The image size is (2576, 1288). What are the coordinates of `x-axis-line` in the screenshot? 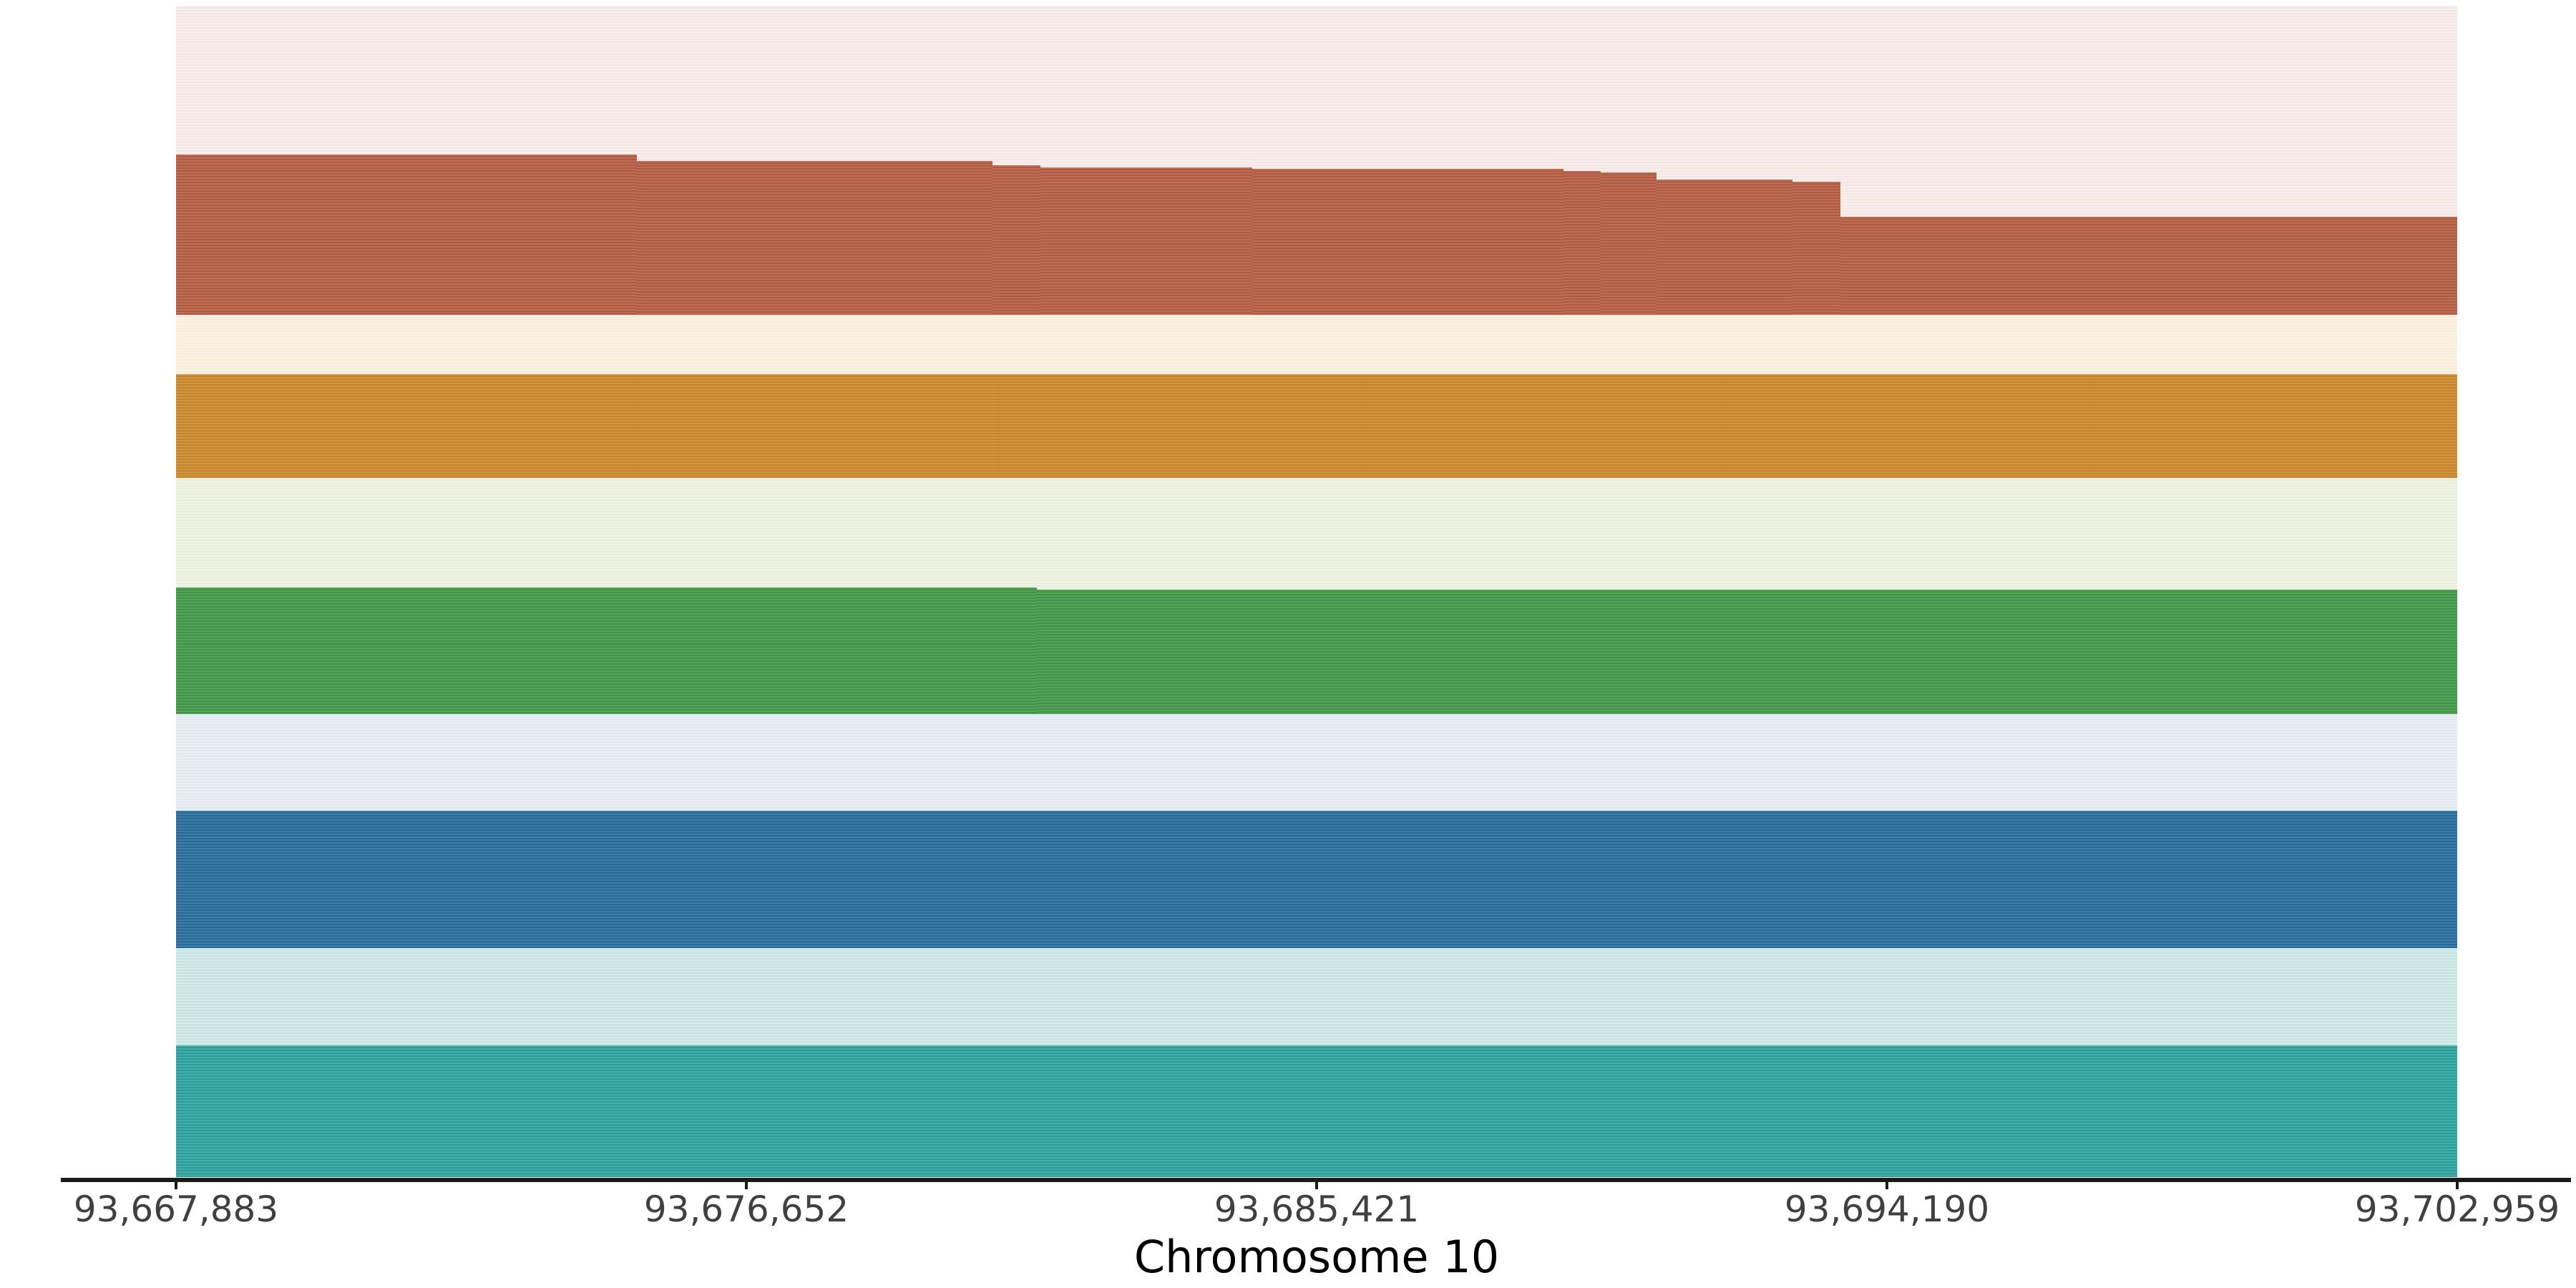 It's located at (1316, 1180).